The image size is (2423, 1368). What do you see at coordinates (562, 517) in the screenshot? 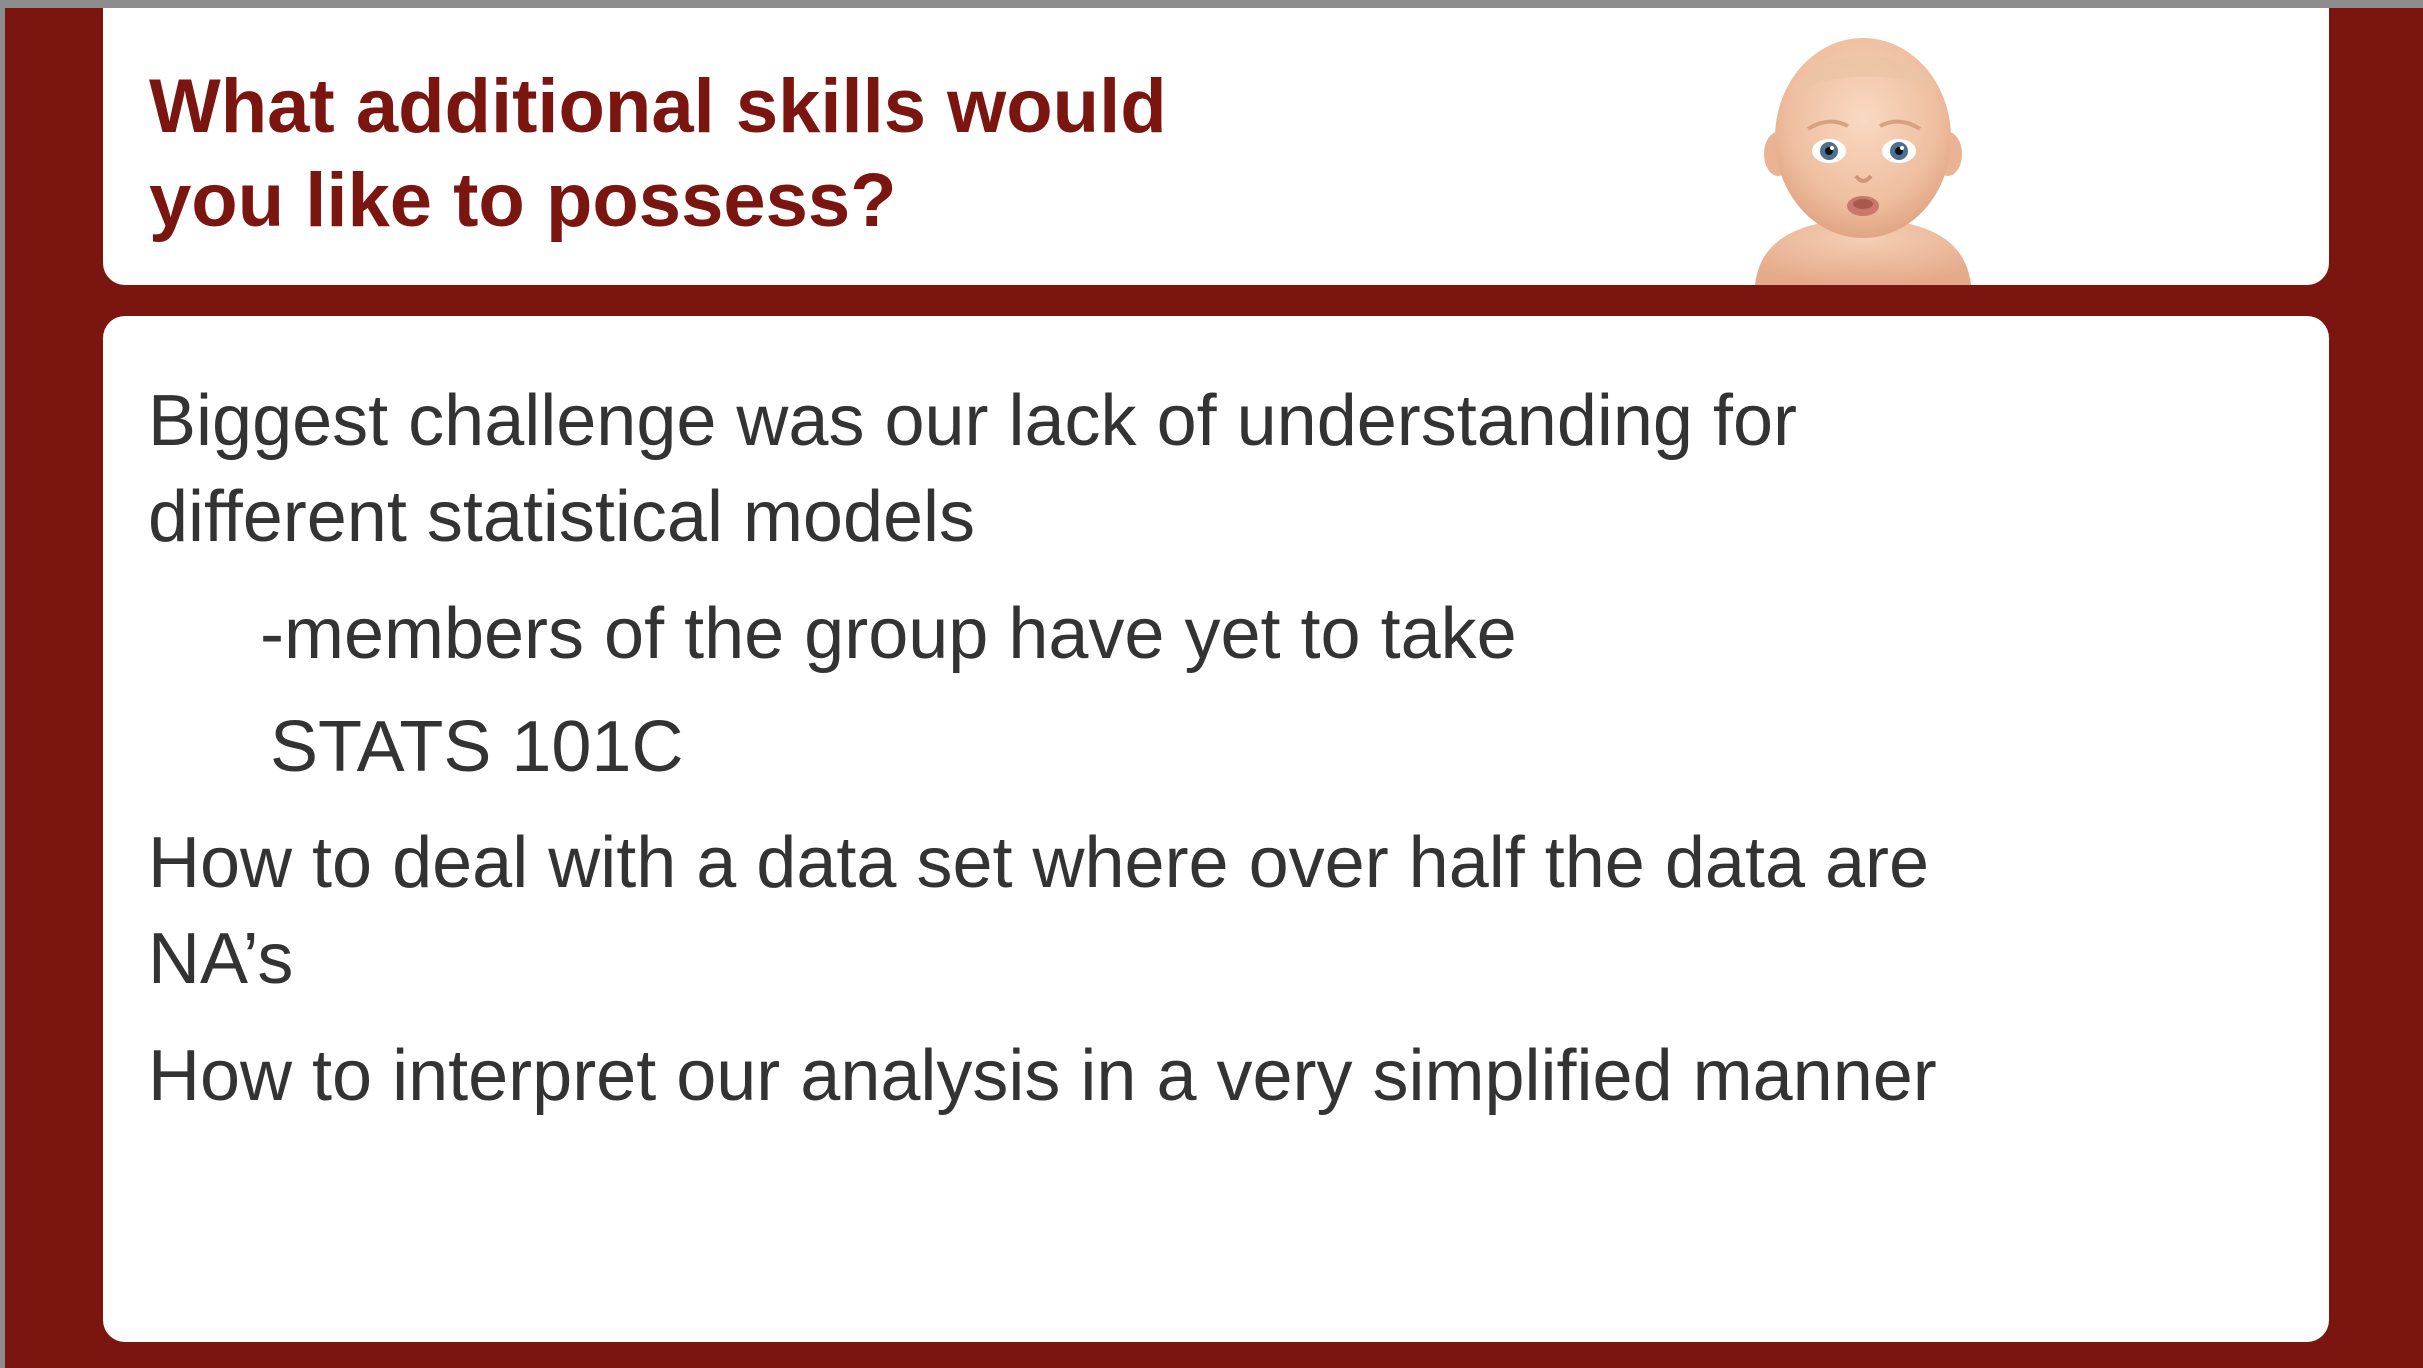
I see `bullet-text: different statistical models` at bounding box center [562, 517].